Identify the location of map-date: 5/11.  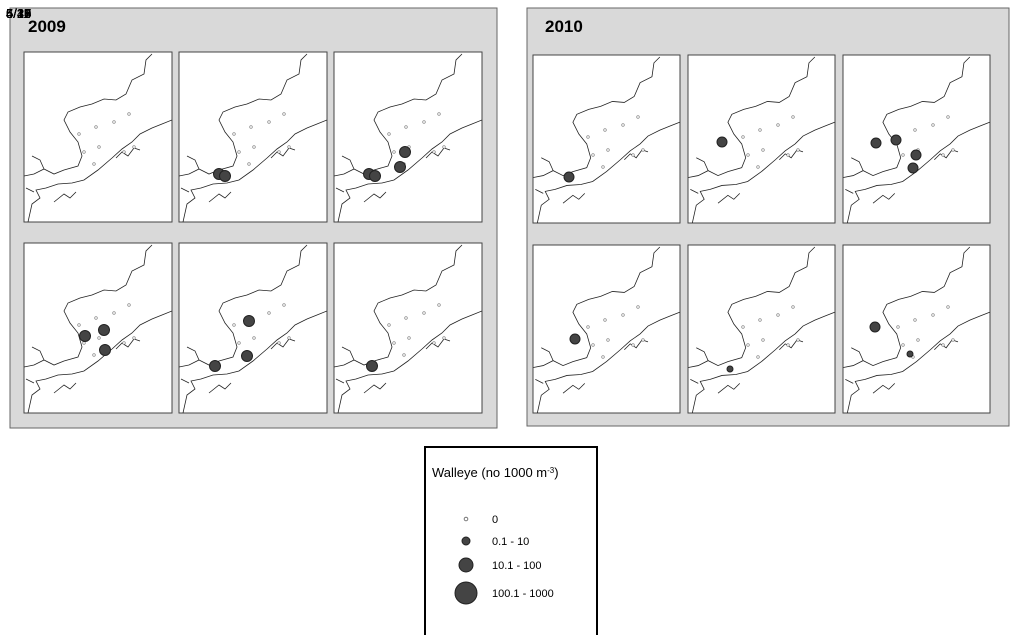
(18, 13).